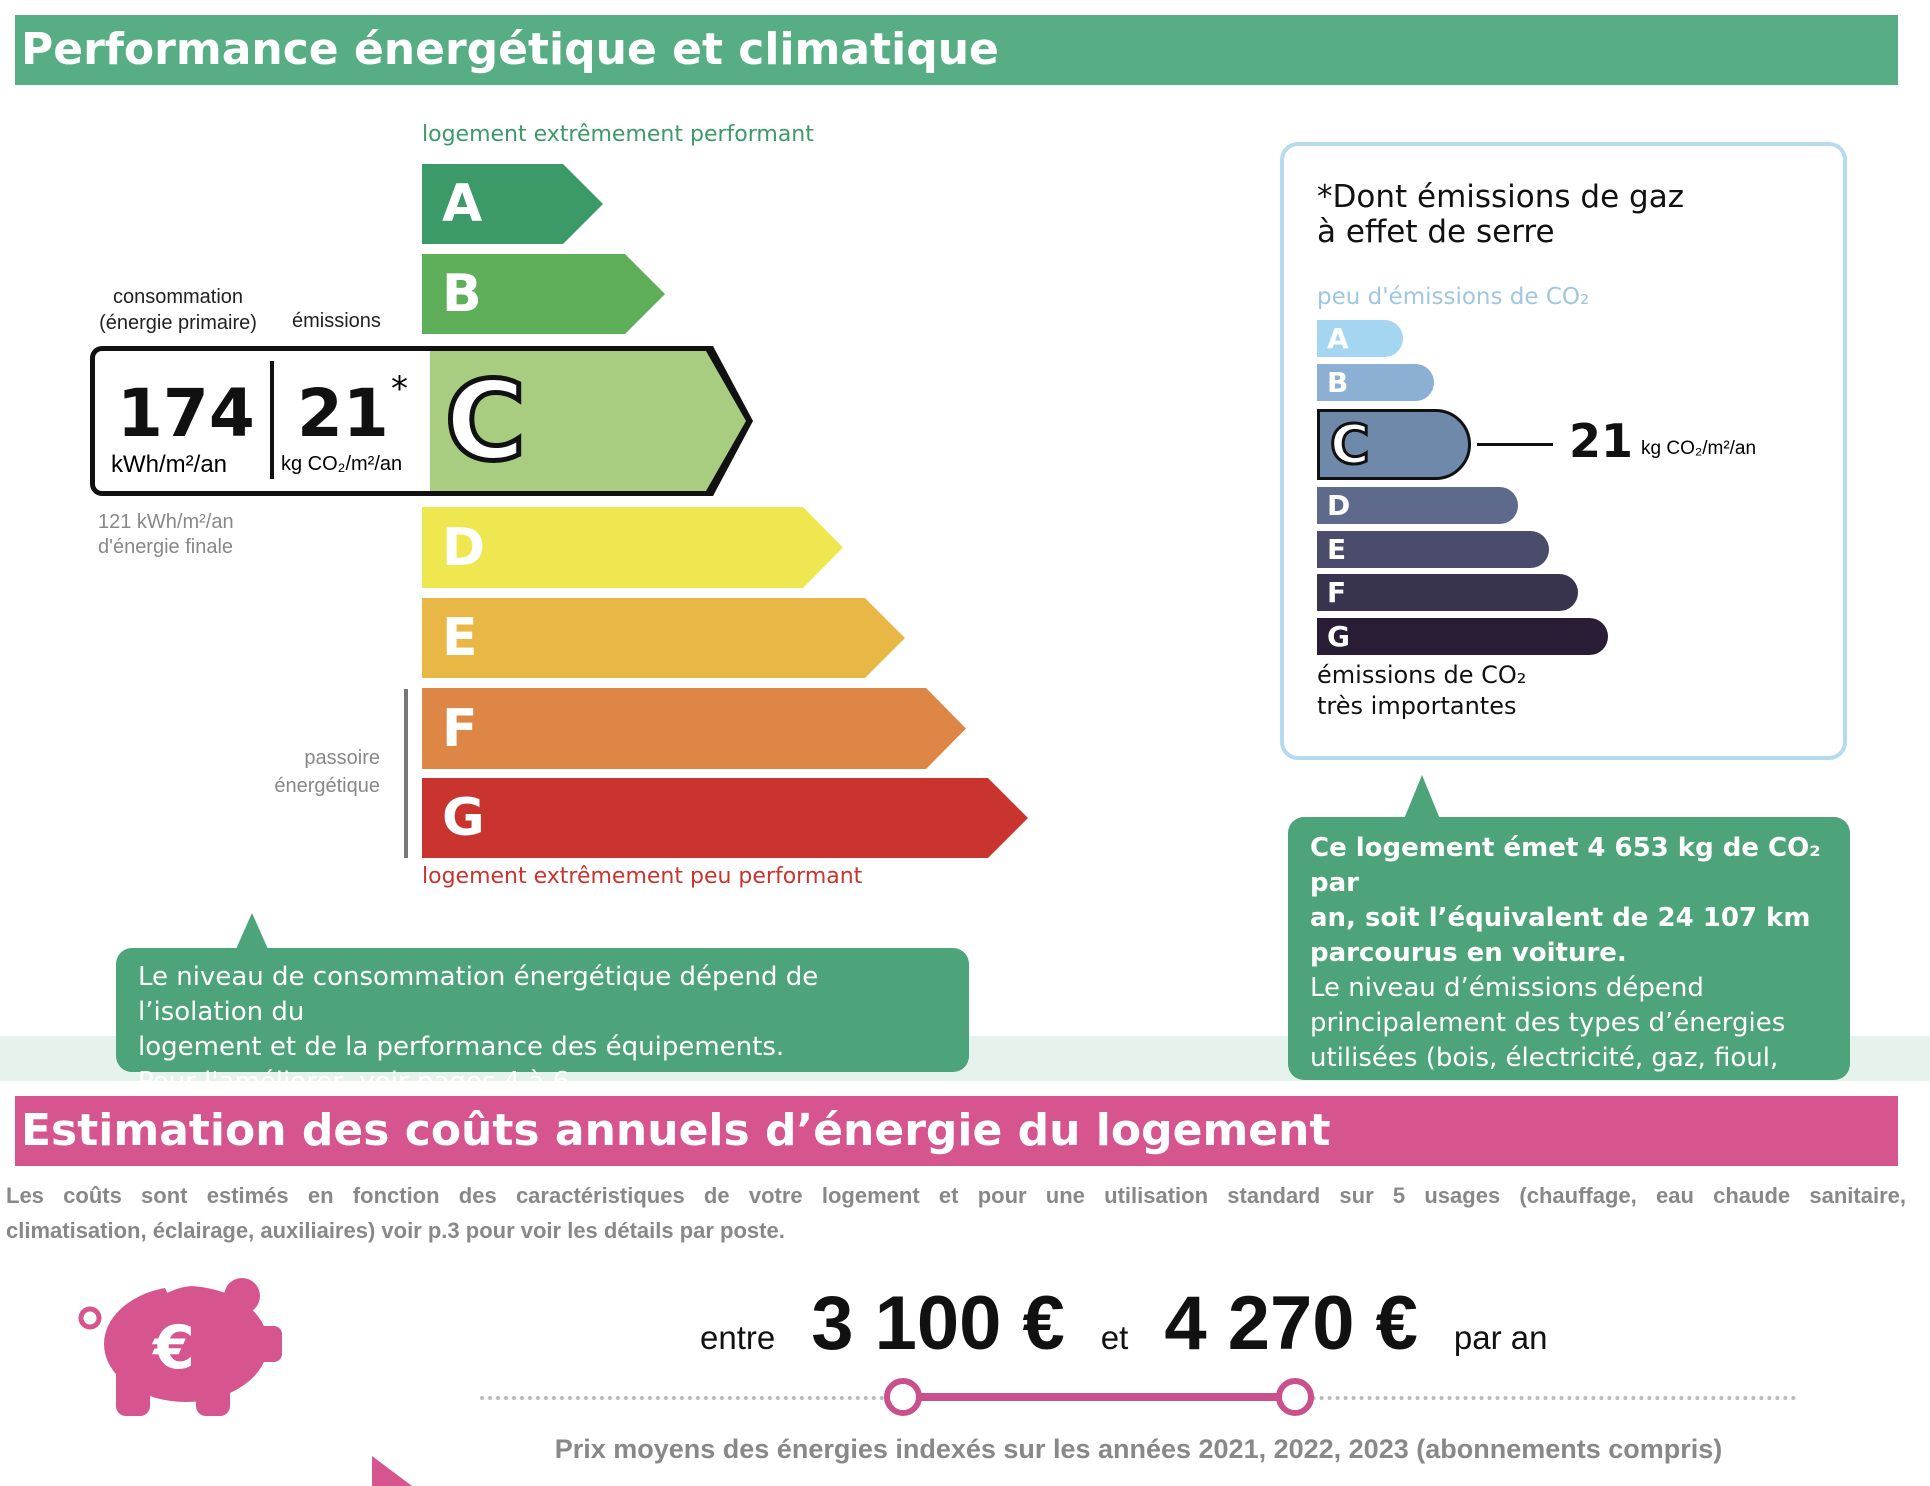 Image resolution: width=1930 pixels, height=1486 pixels. What do you see at coordinates (1422, 675) in the screenshot?
I see `ghg-bottom-label-1: émissions de CO₂` at bounding box center [1422, 675].